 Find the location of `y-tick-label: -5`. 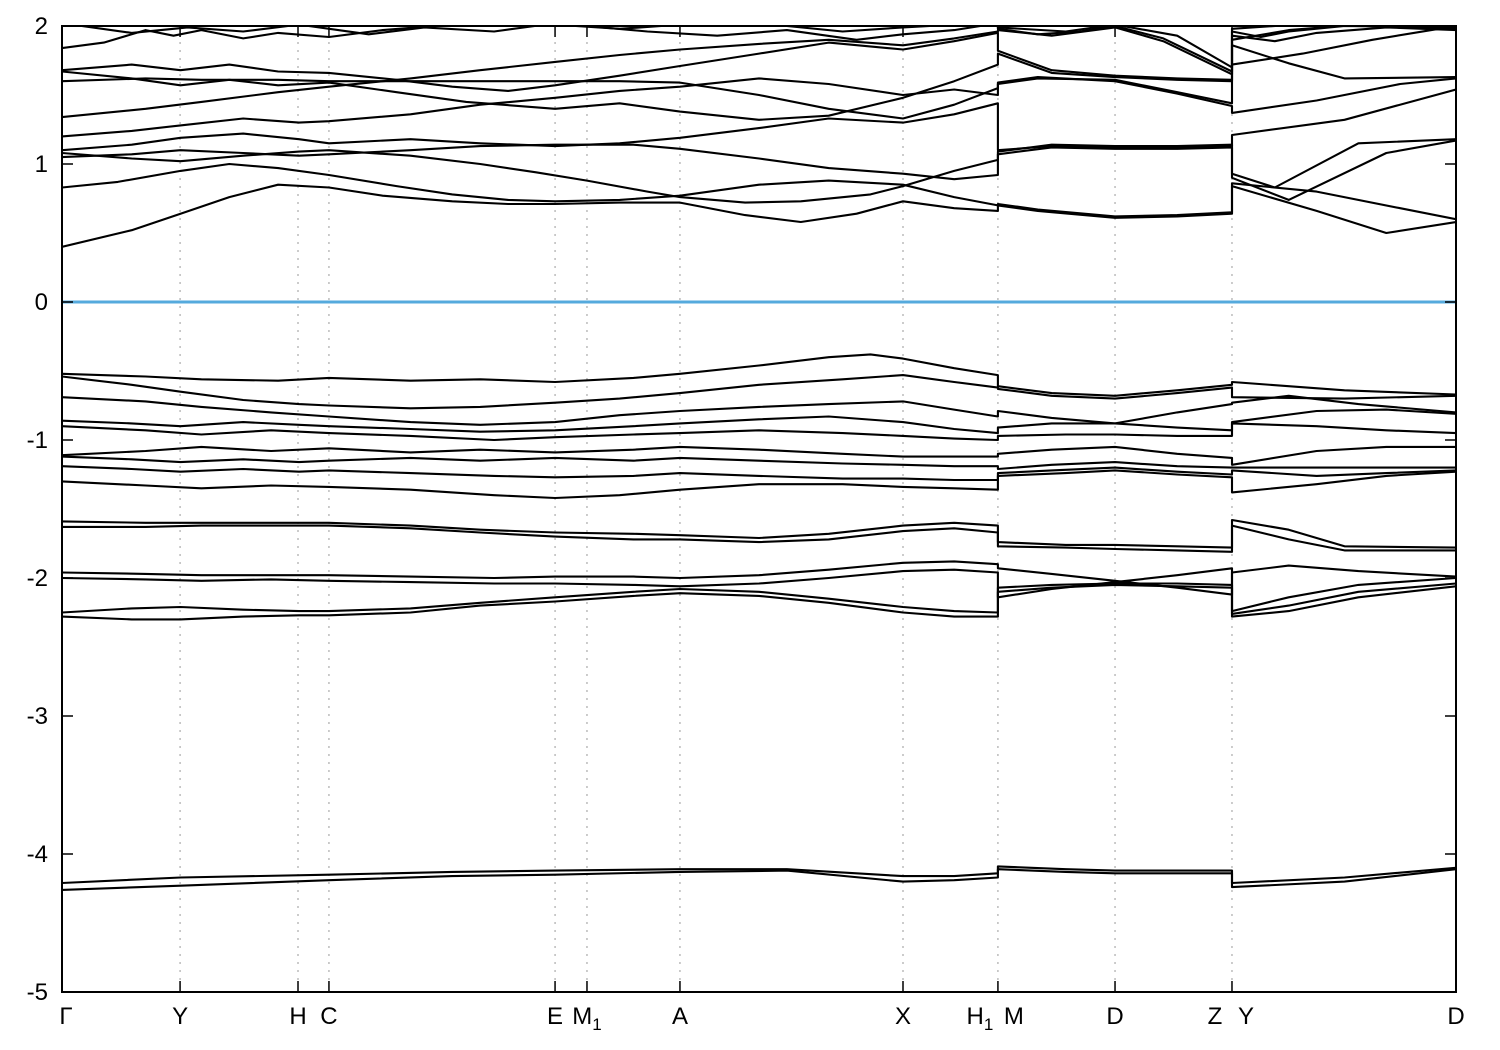

y-tick-label: -5 is located at coordinates (37, 992).